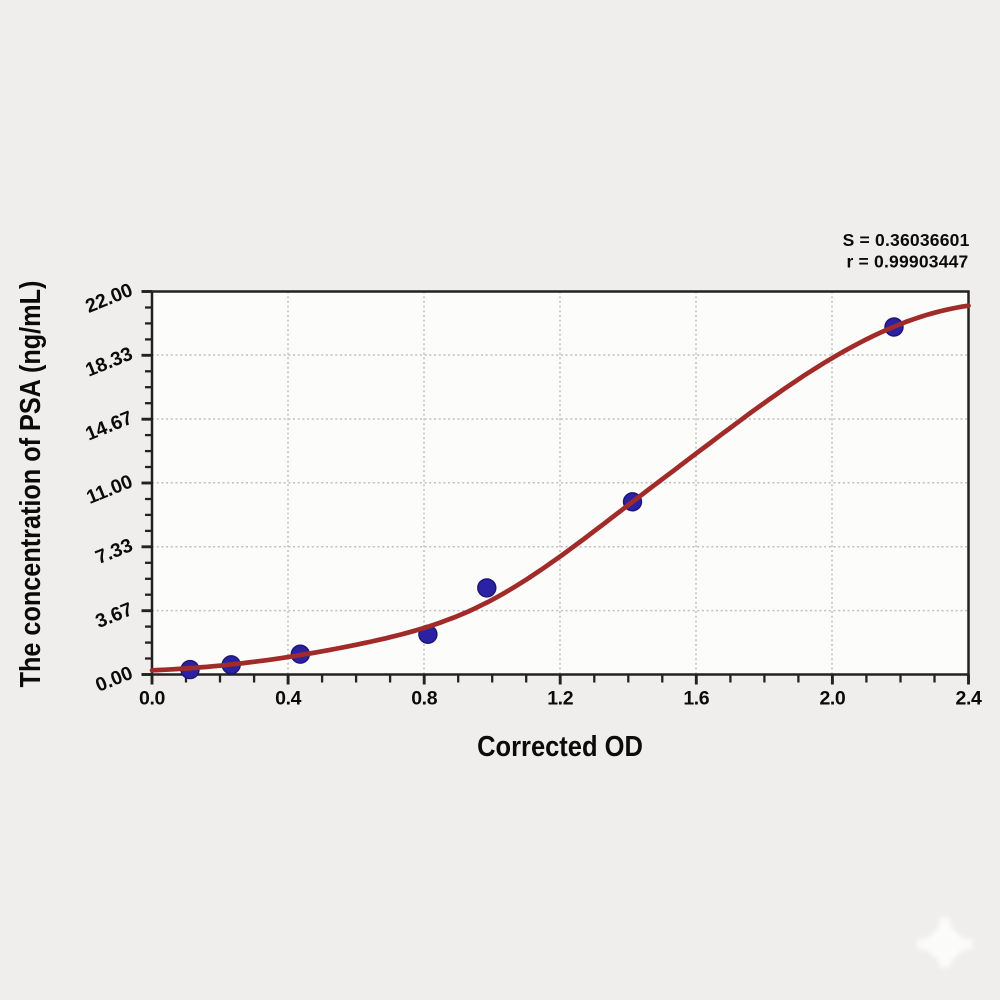  Describe the element at coordinates (424, 699) in the screenshot. I see `svg-text: 0.8` at that location.